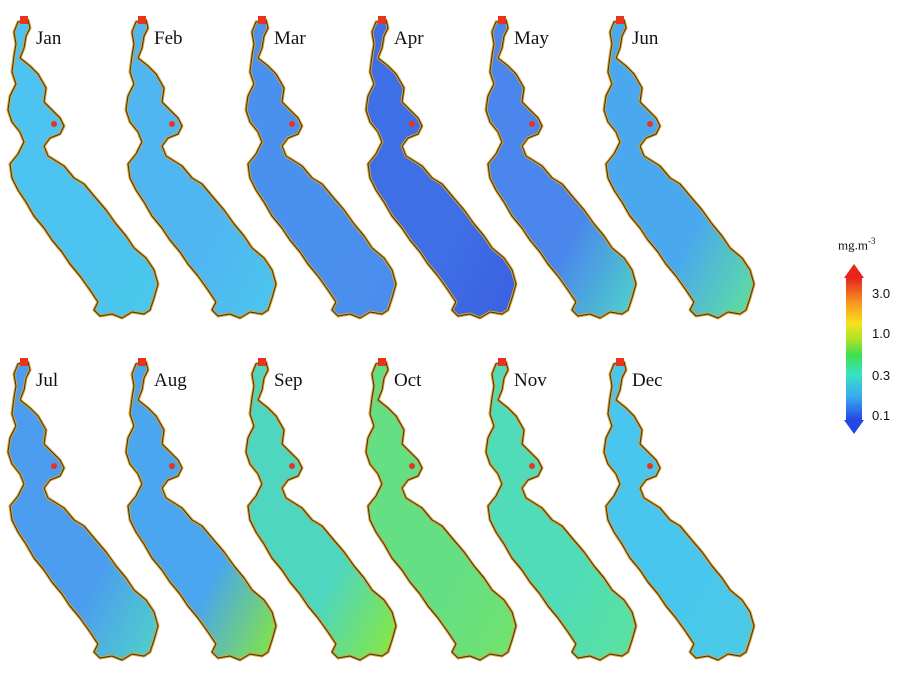 The height and width of the screenshot is (678, 904). I want to click on month-label: Feb, so click(168, 38).